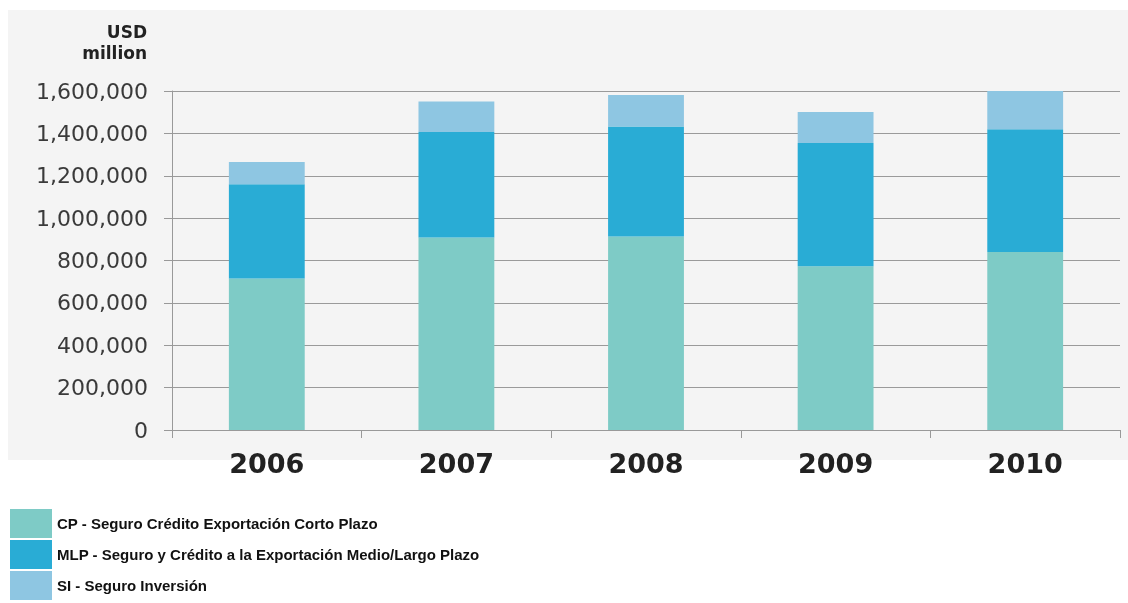 This screenshot has width=1128, height=603. What do you see at coordinates (456, 463) in the screenshot?
I see `x-tick-label: 2007` at bounding box center [456, 463].